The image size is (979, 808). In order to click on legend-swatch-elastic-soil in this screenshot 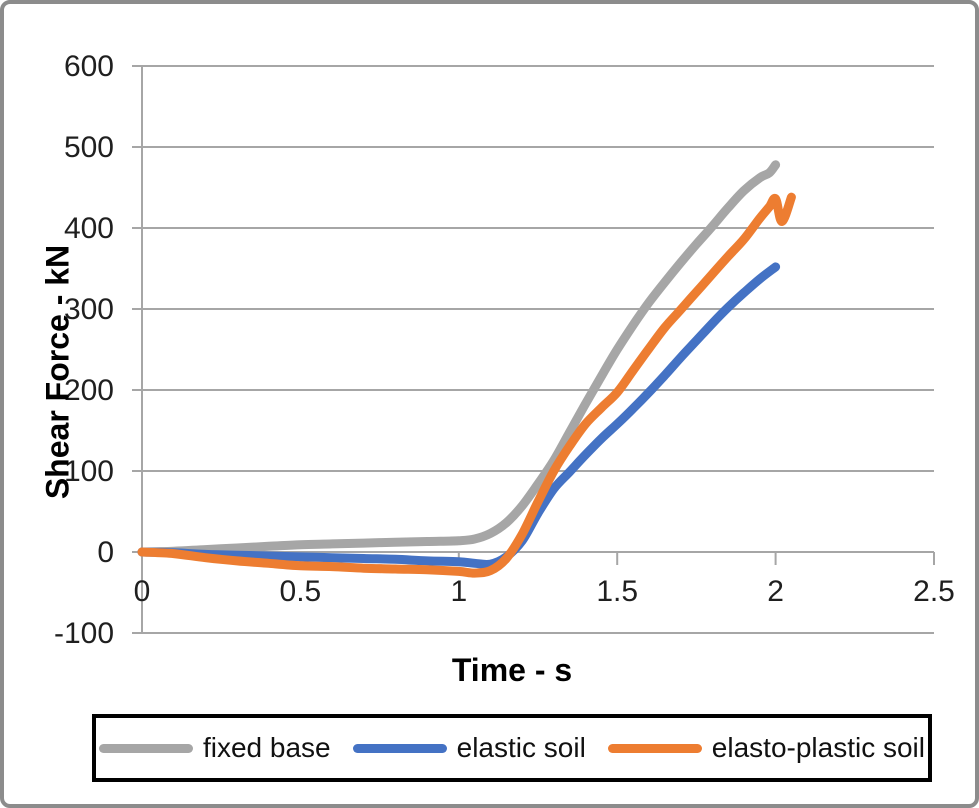, I will do `click(399, 748)`.